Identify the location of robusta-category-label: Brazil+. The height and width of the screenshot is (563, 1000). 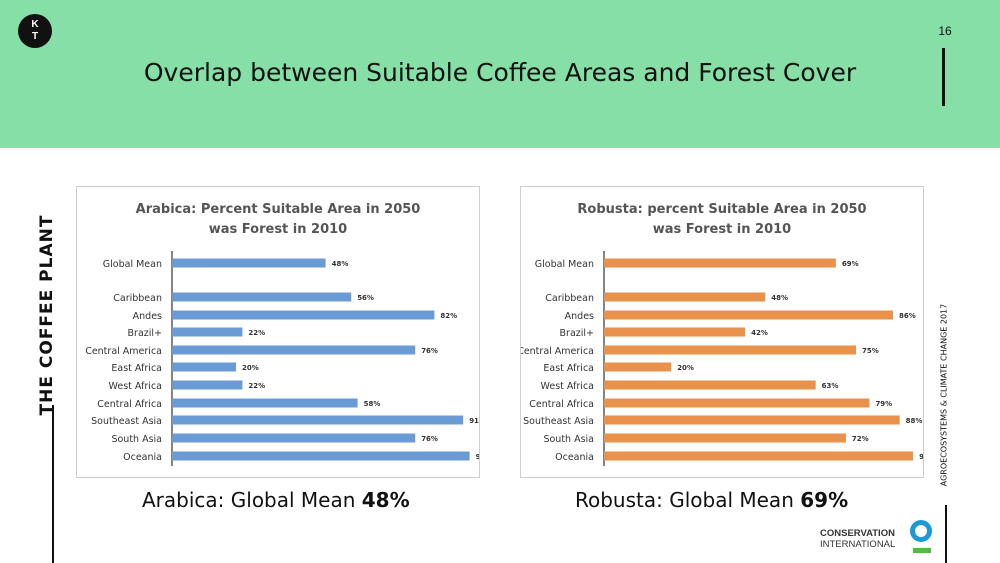
(577, 333).